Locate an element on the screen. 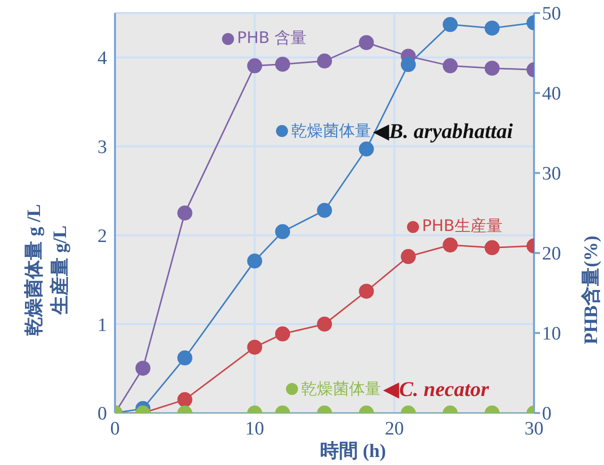  y2-tick-label: 20 is located at coordinates (551, 254).